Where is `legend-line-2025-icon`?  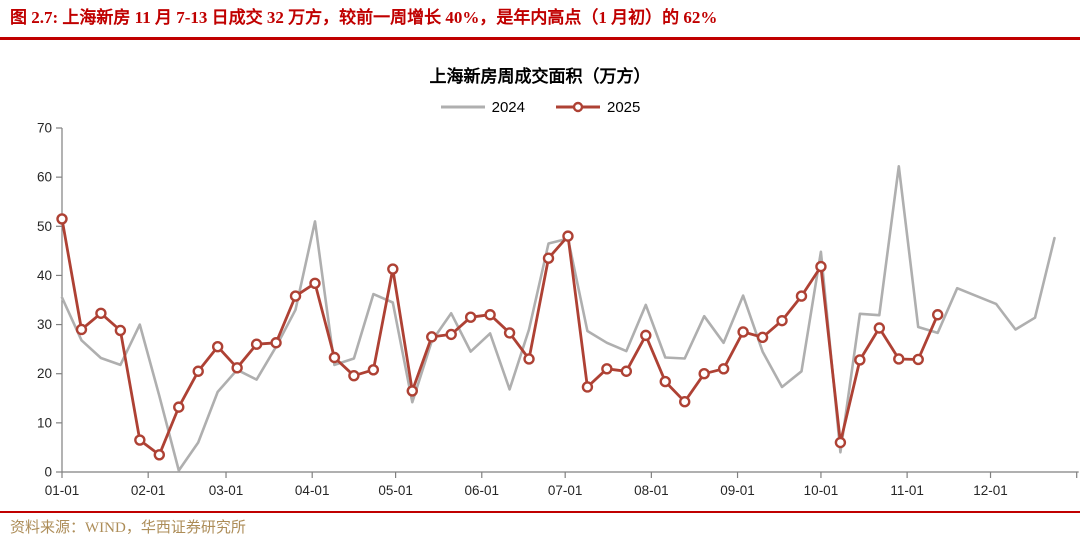
legend-line-2025-icon is located at coordinates (578, 107).